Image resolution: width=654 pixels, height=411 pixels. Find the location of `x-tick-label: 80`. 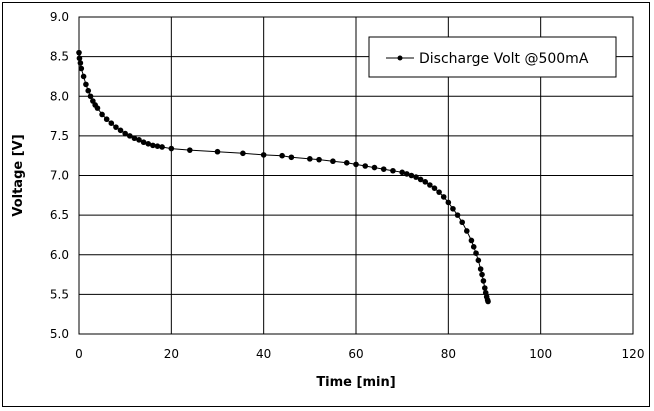

x-tick-label: 80 is located at coordinates (448, 354).